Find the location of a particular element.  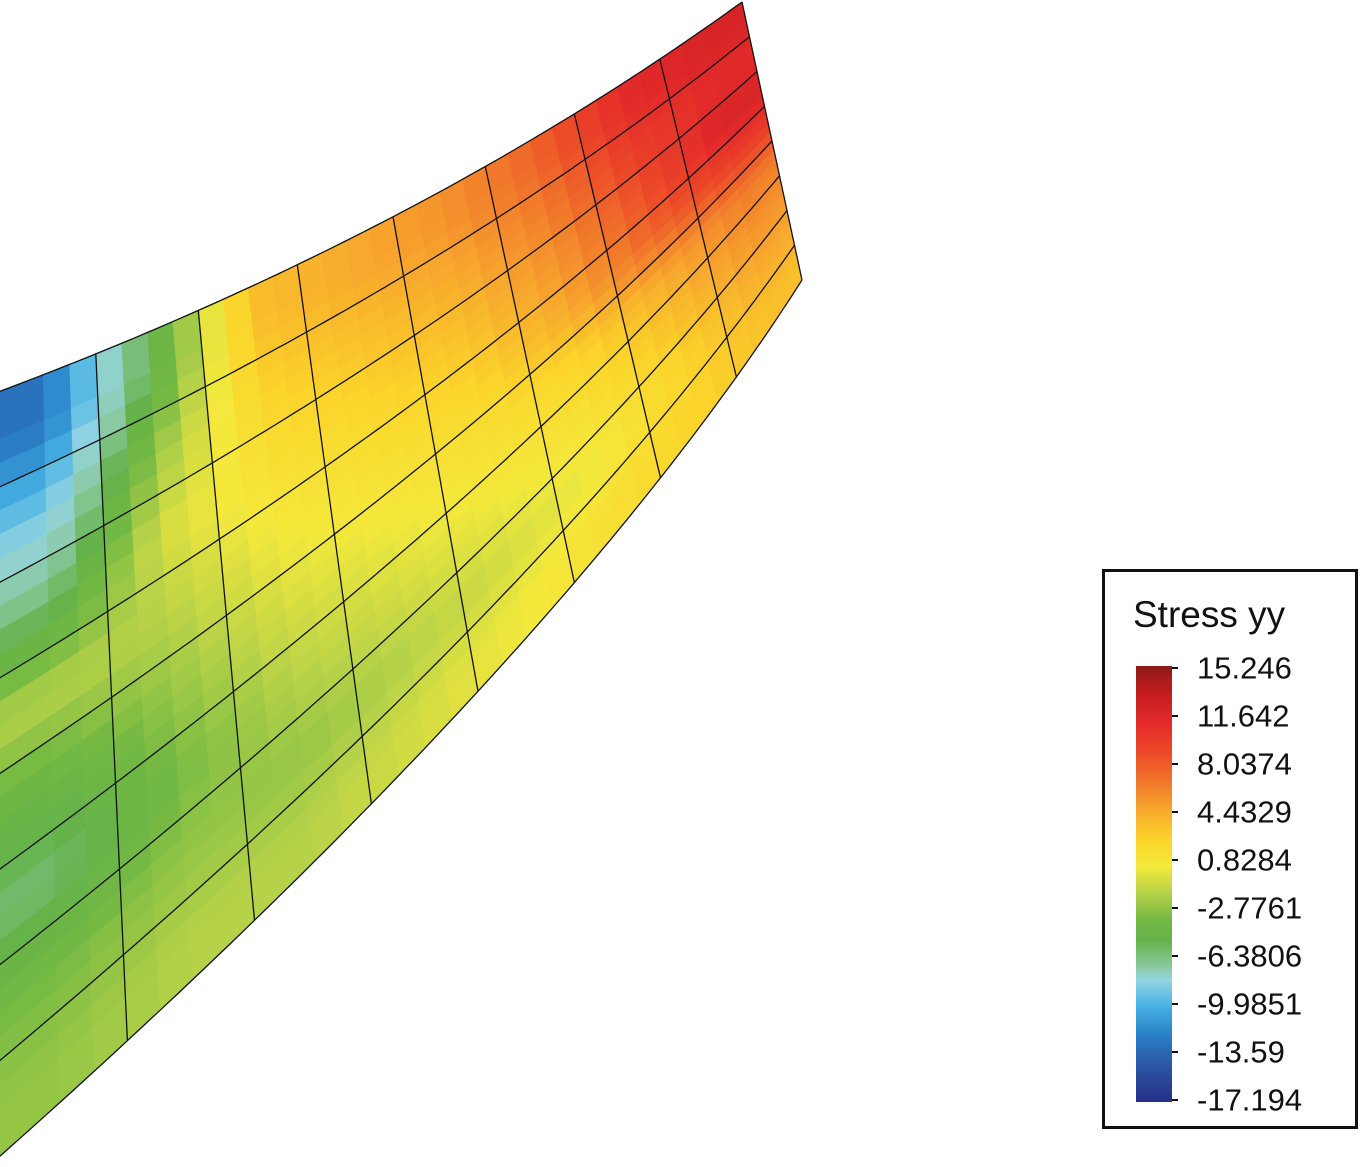

colorbar-gradient is located at coordinates (1154, 884).